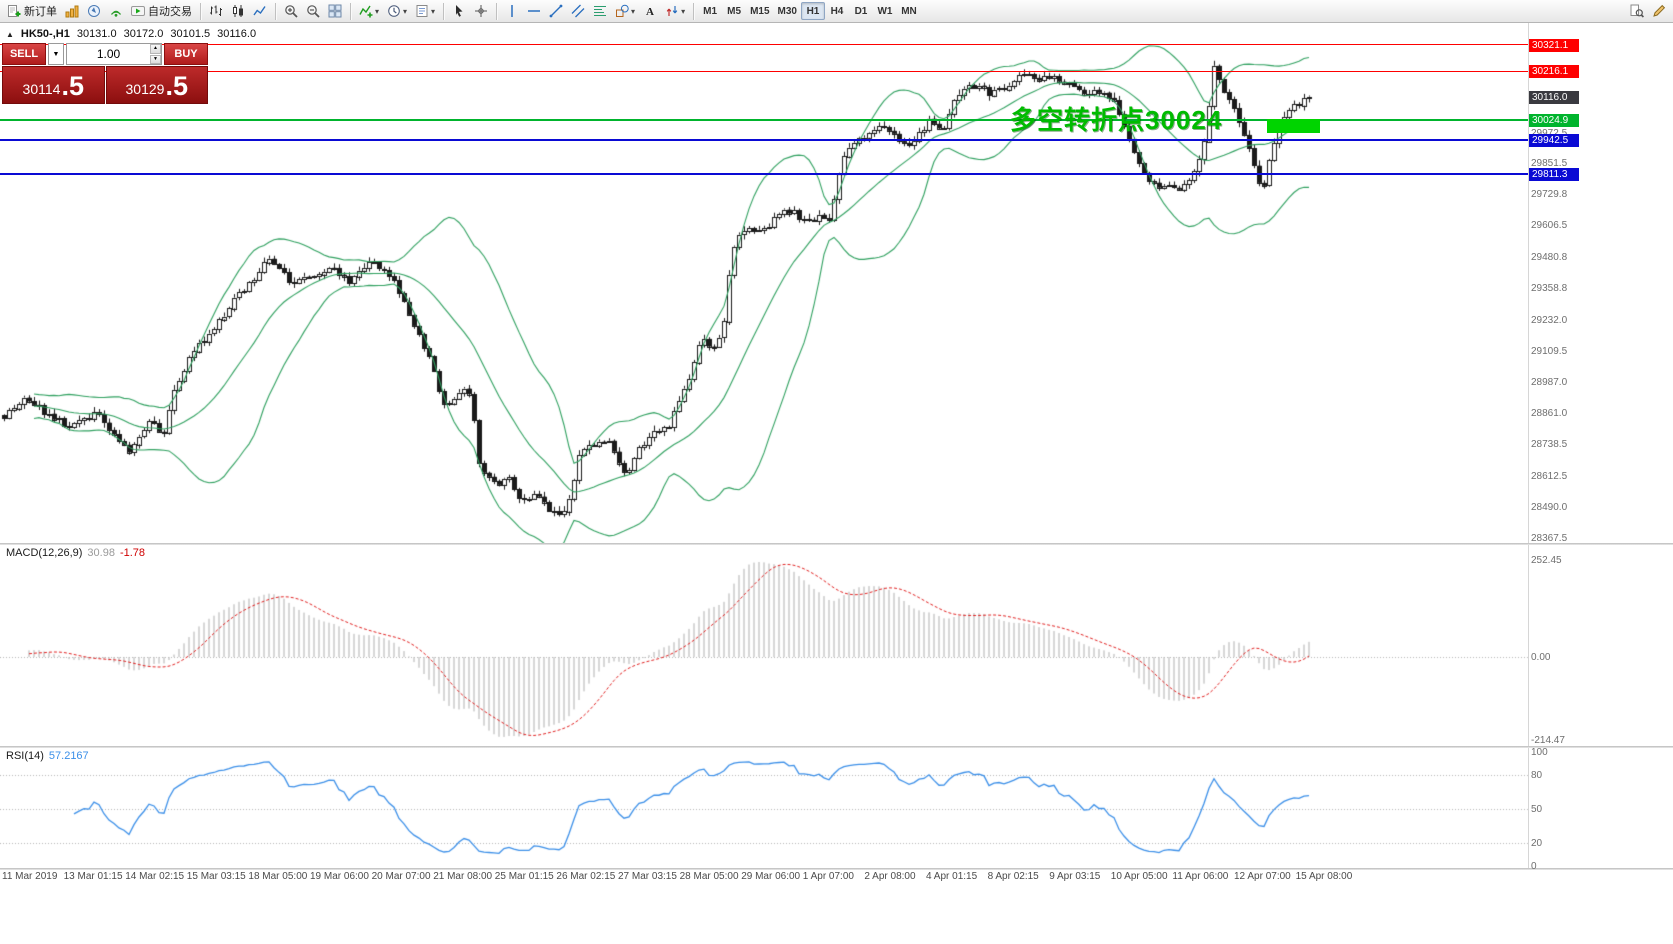 The width and height of the screenshot is (1673, 944). Describe the element at coordinates (1549, 538) in the screenshot. I see `price-axis-label: 28367.5` at that location.